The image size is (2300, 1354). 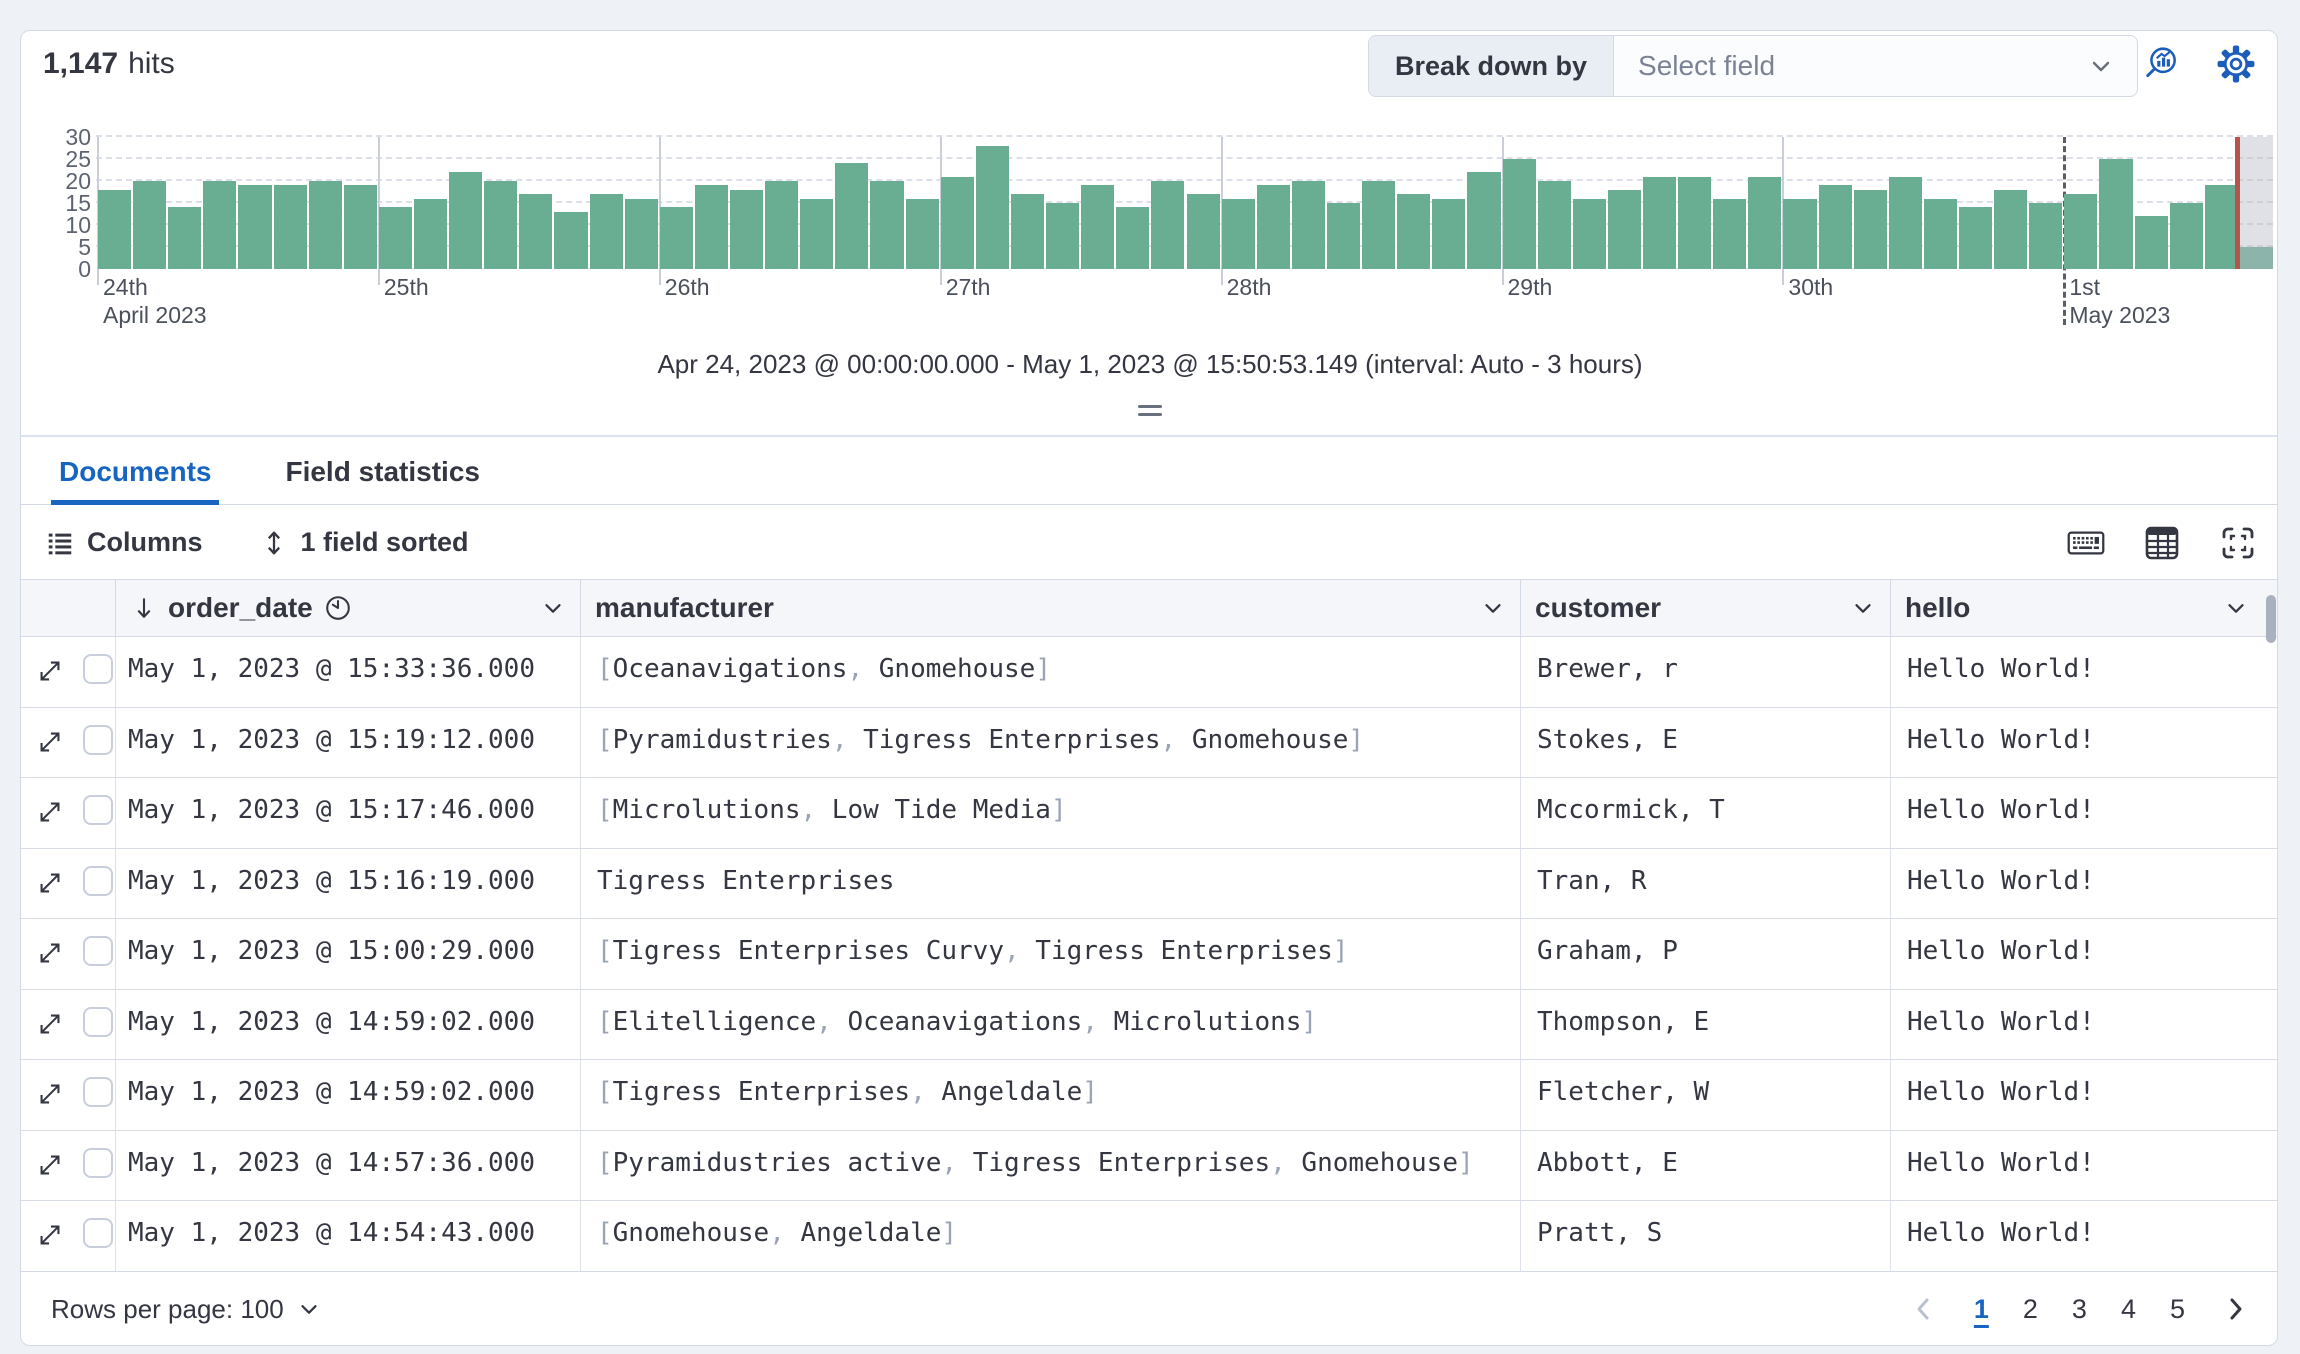 What do you see at coordinates (124, 542) in the screenshot?
I see `columns-button: Columns` at bounding box center [124, 542].